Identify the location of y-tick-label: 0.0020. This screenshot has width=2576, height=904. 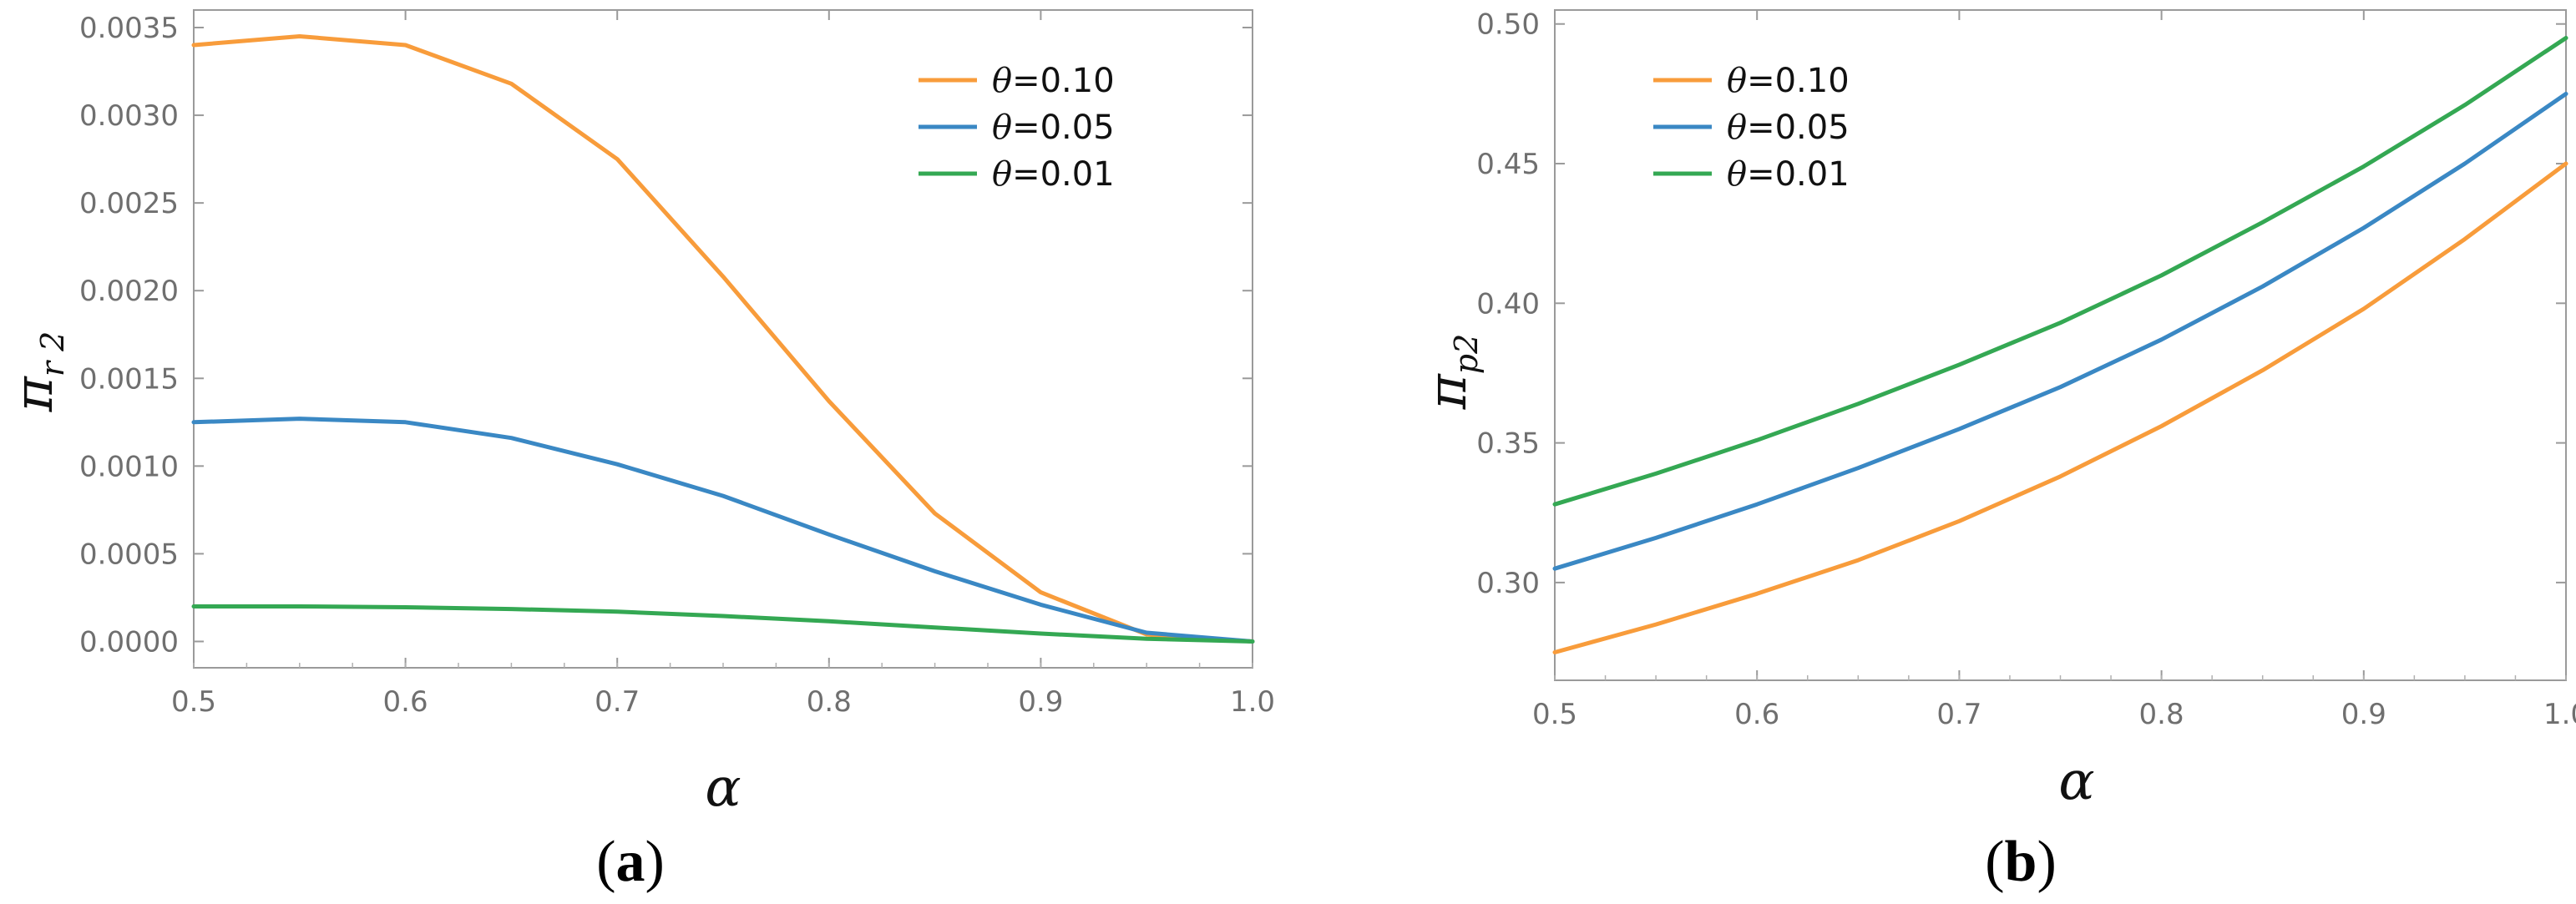
(129, 291).